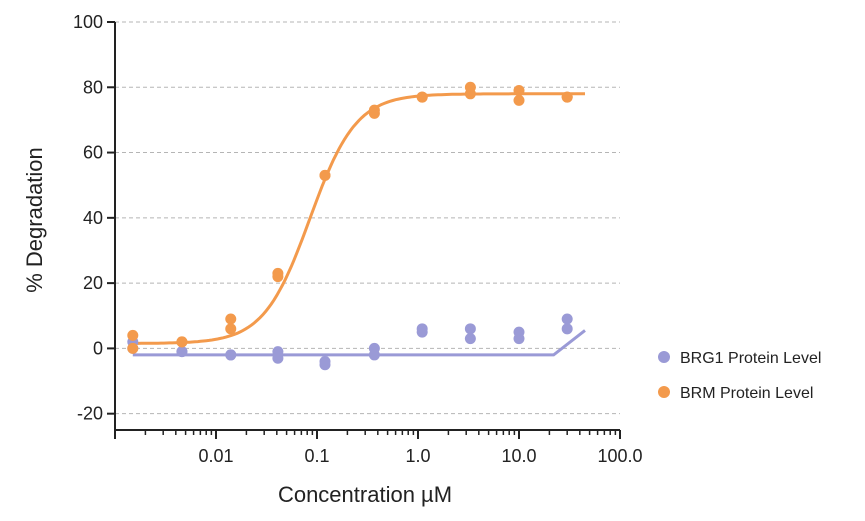  Describe the element at coordinates (365, 494) in the screenshot. I see `x-axis-title: Concentration µM` at that location.